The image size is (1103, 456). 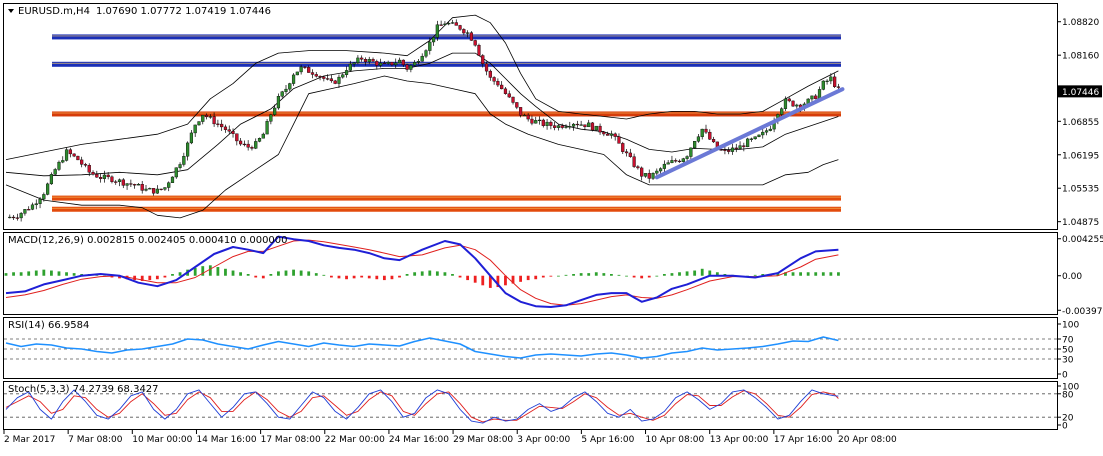 What do you see at coordinates (11, 11) in the screenshot?
I see `chart-menu-triangle-icon` at bounding box center [11, 11].